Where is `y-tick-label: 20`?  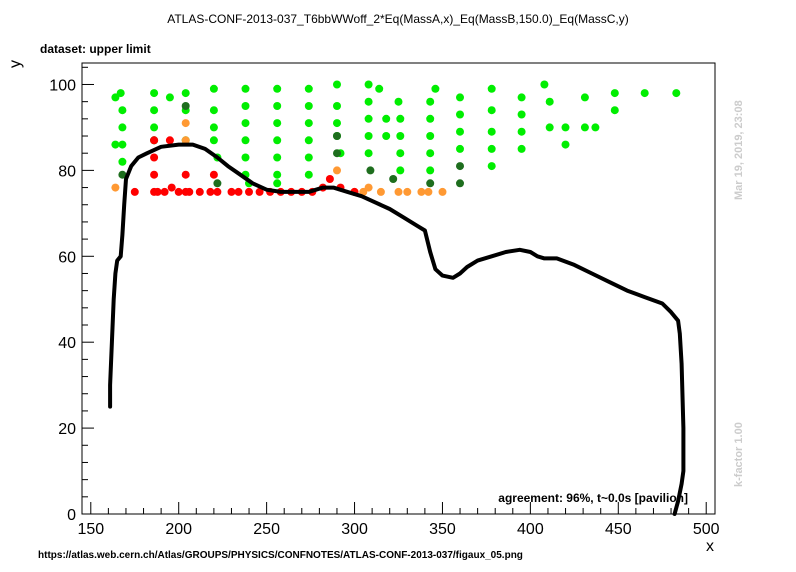 y-tick-label: 20 is located at coordinates (67, 429).